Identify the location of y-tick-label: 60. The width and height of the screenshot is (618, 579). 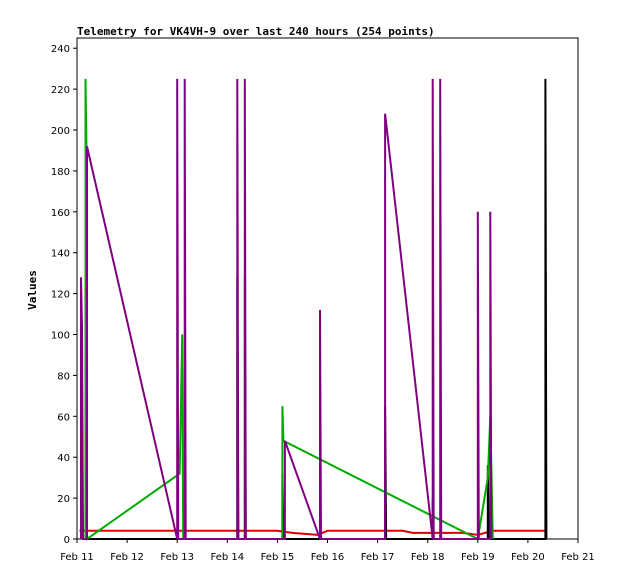
(63, 417).